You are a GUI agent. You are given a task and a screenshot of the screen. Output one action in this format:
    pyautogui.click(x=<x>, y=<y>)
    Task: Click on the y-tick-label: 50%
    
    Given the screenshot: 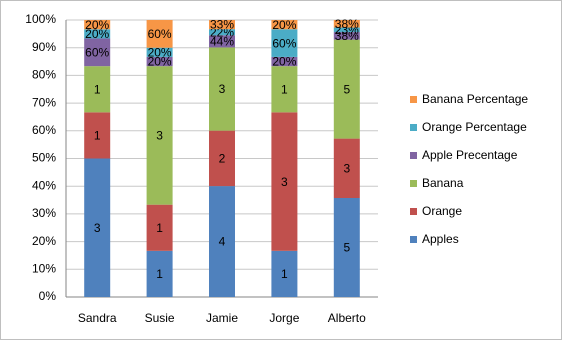 What is the action you would take?
    pyautogui.click(x=44, y=158)
    